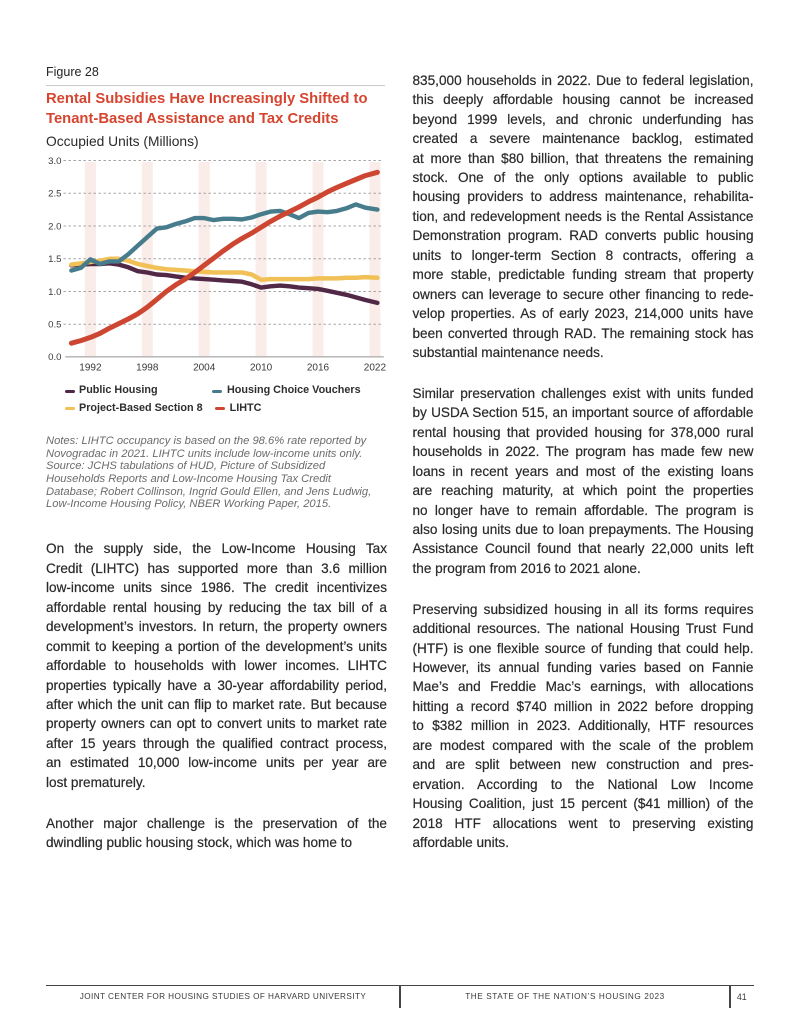 The width and height of the screenshot is (800, 1035). What do you see at coordinates (318, 367) in the screenshot?
I see `svg-text: 2016` at bounding box center [318, 367].